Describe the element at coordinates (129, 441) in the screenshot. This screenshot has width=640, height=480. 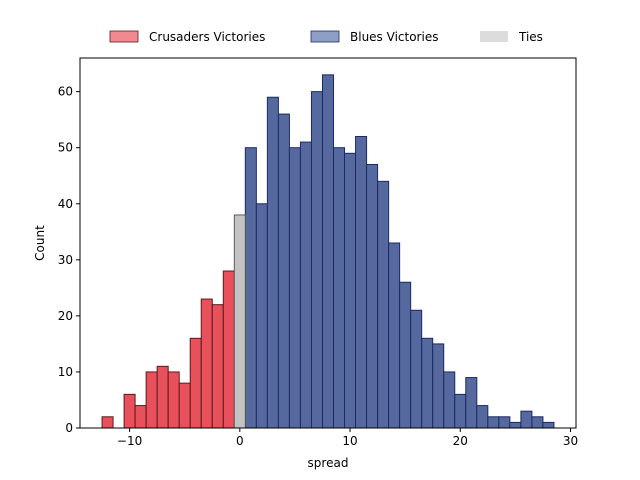
I see `x-tick-label: −10` at that location.